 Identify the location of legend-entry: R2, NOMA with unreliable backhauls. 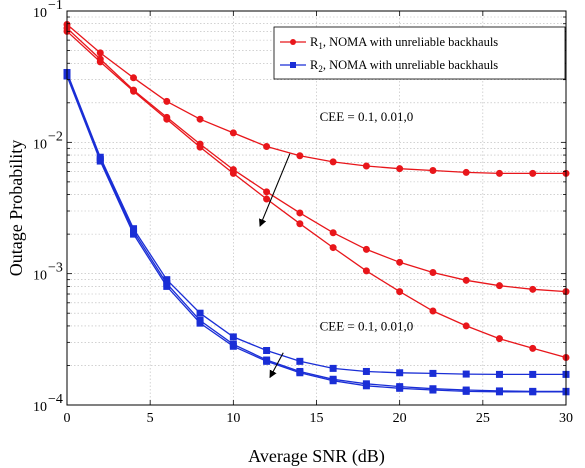
(389, 66).